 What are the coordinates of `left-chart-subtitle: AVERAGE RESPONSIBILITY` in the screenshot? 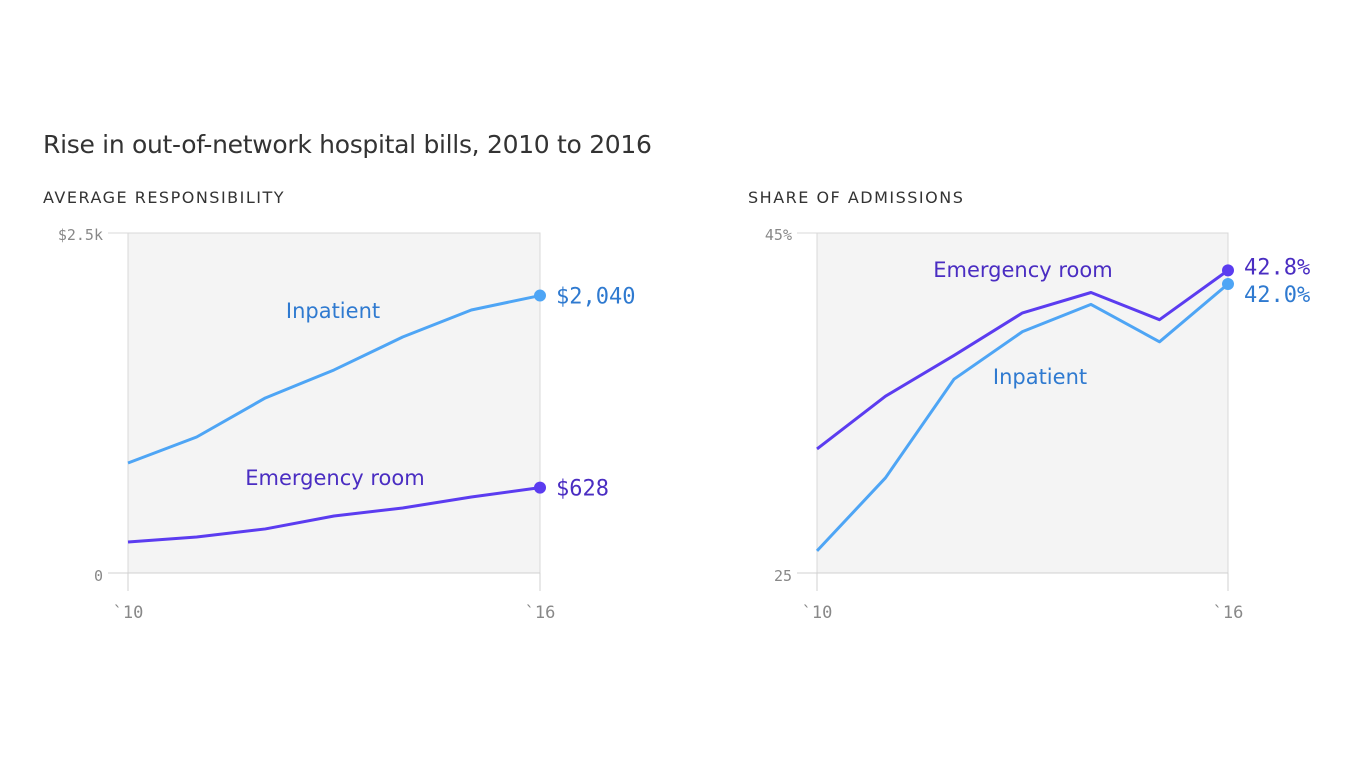 It's located at (164, 197).